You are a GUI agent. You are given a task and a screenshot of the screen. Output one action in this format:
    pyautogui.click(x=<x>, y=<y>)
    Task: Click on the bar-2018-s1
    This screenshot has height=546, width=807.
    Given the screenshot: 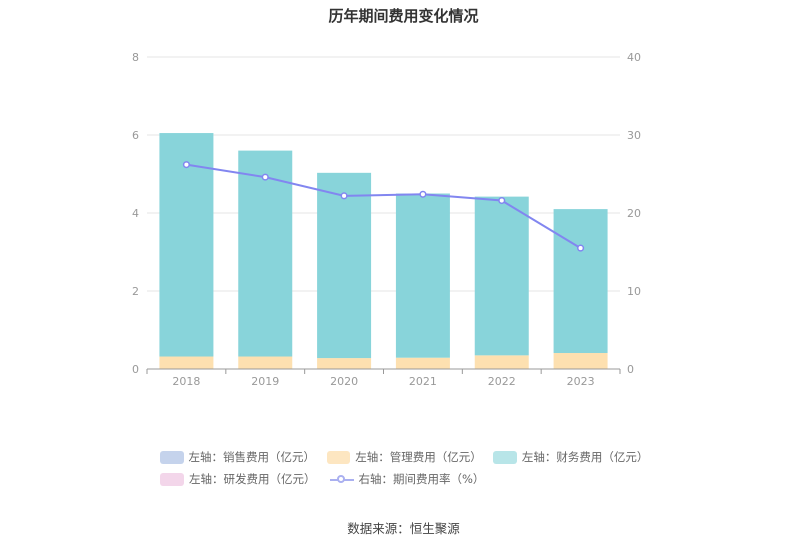 What is the action you would take?
    pyautogui.click(x=186, y=362)
    